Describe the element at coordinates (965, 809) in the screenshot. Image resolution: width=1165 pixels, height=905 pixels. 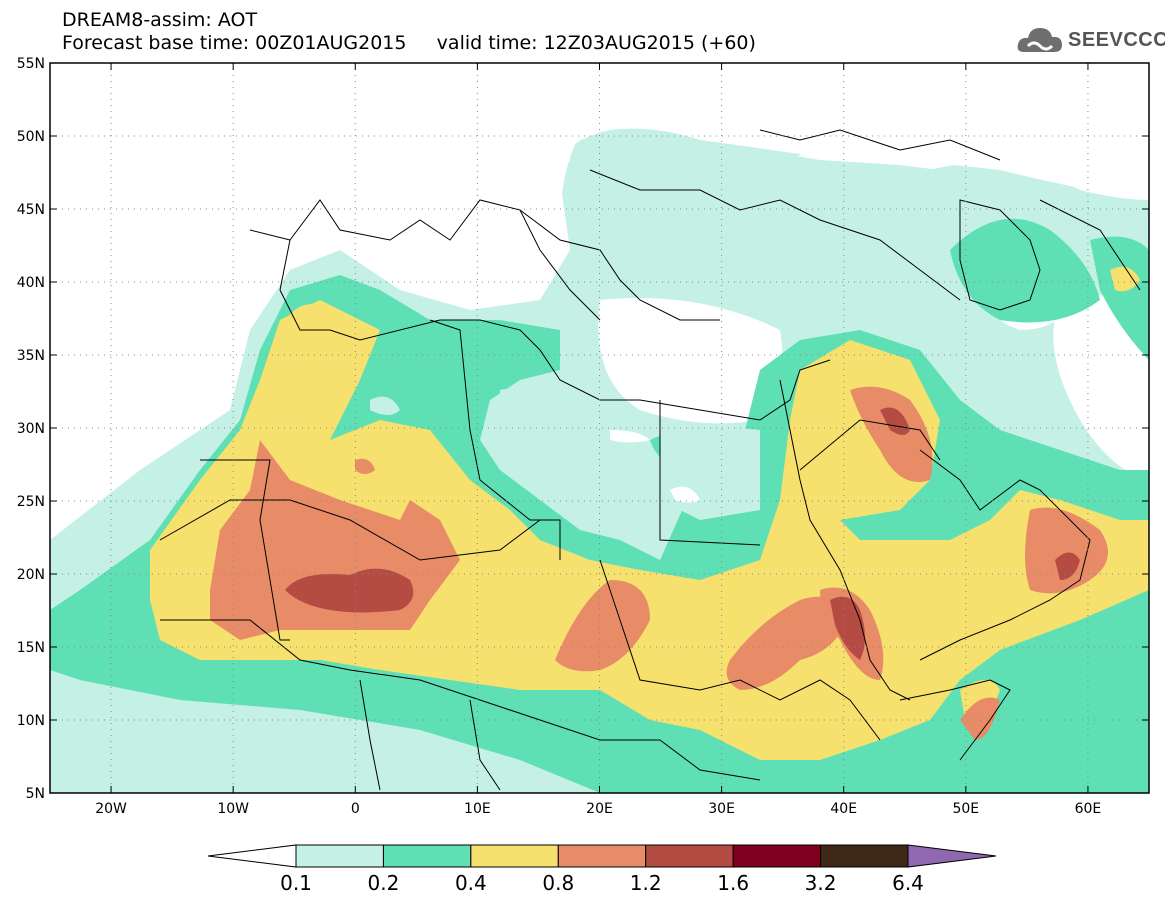
I see `lon-label: 50E` at that location.